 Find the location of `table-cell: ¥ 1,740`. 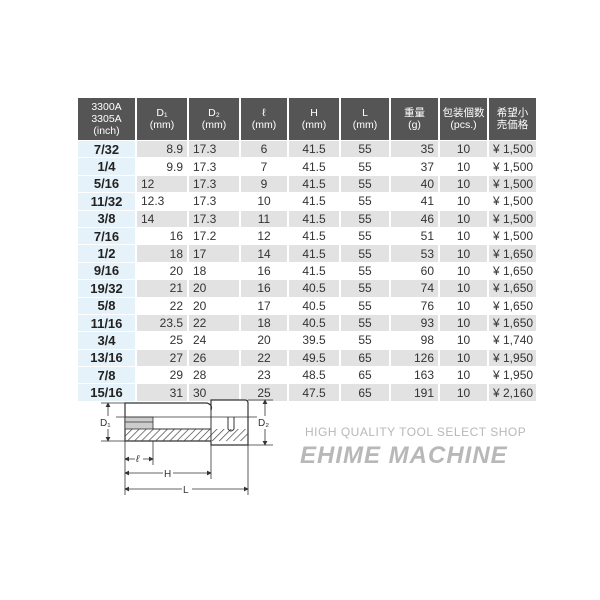

table-cell: ¥ 1,740 is located at coordinates (511, 340).